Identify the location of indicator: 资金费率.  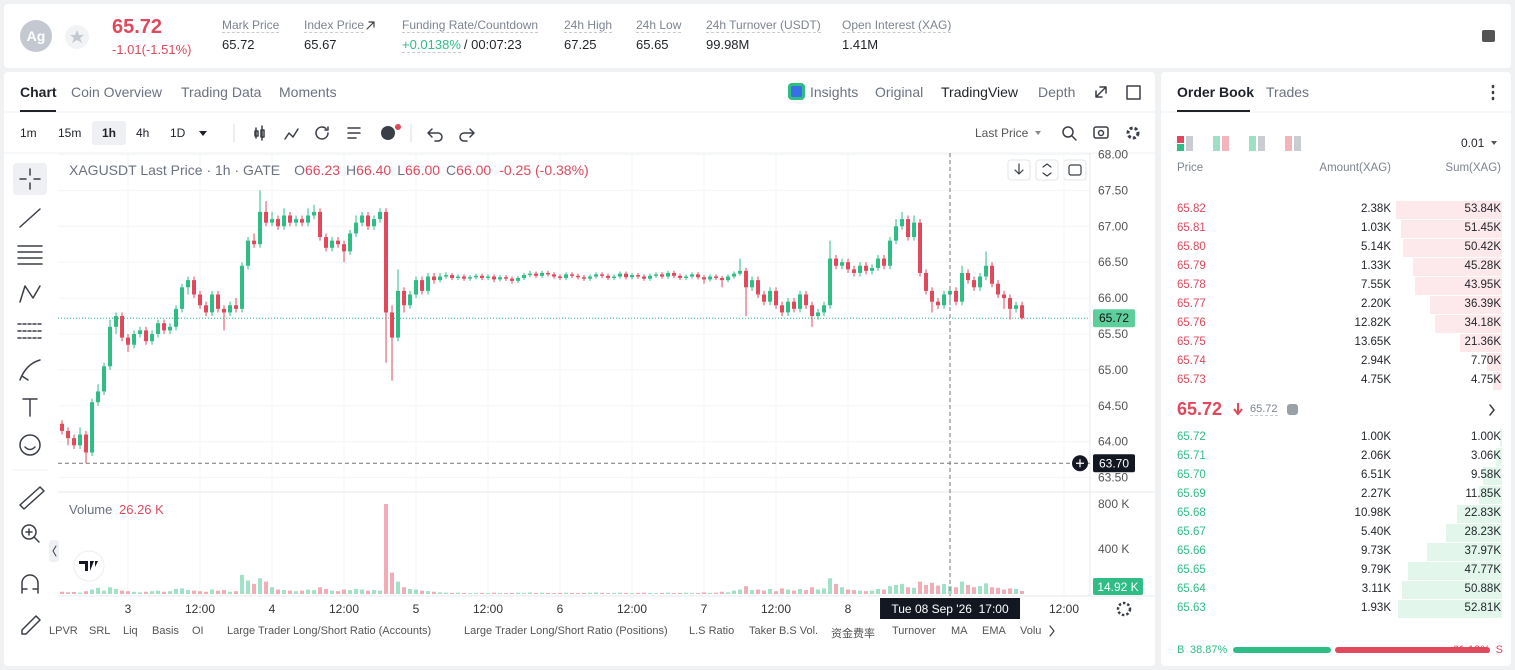
(853, 634).